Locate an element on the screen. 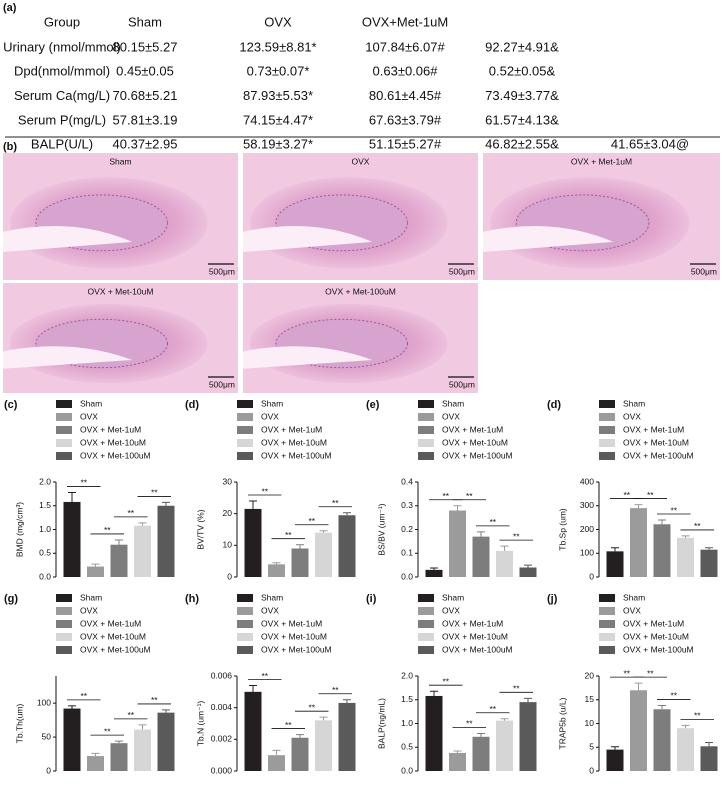 This screenshot has height=803, width=724. panel-label: (d) is located at coordinates (554, 405).